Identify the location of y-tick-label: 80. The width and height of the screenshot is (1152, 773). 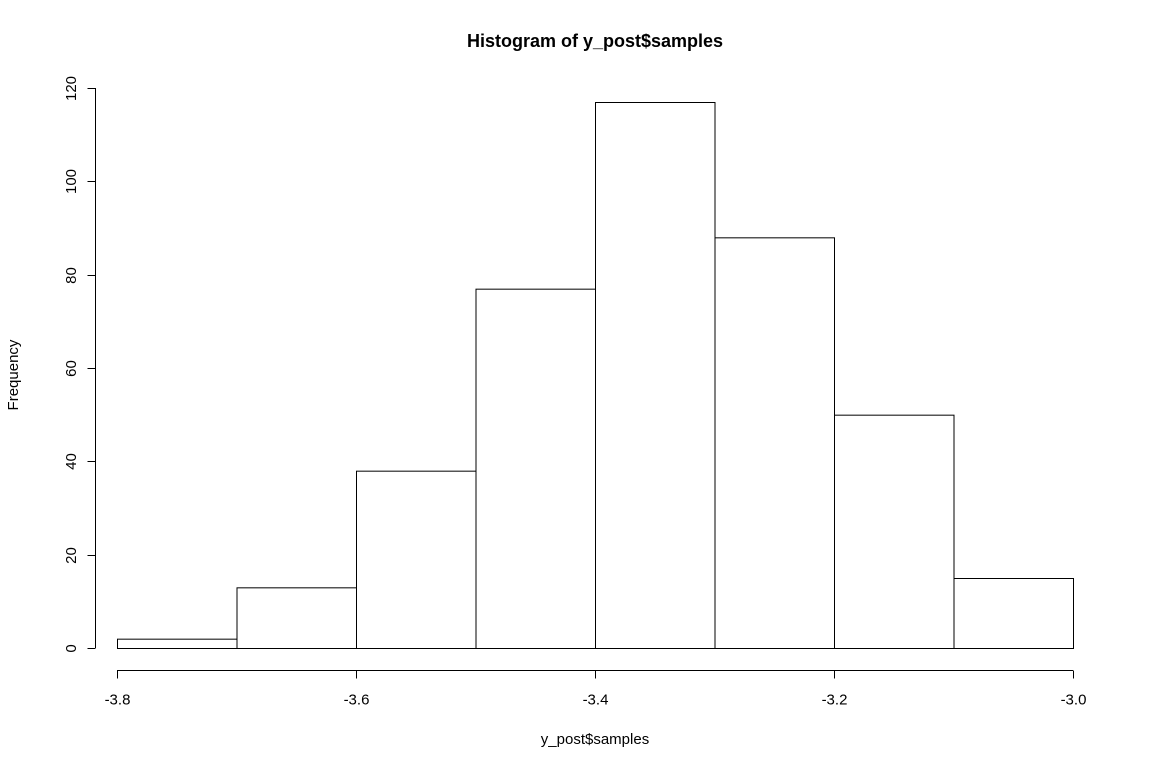
(71, 275).